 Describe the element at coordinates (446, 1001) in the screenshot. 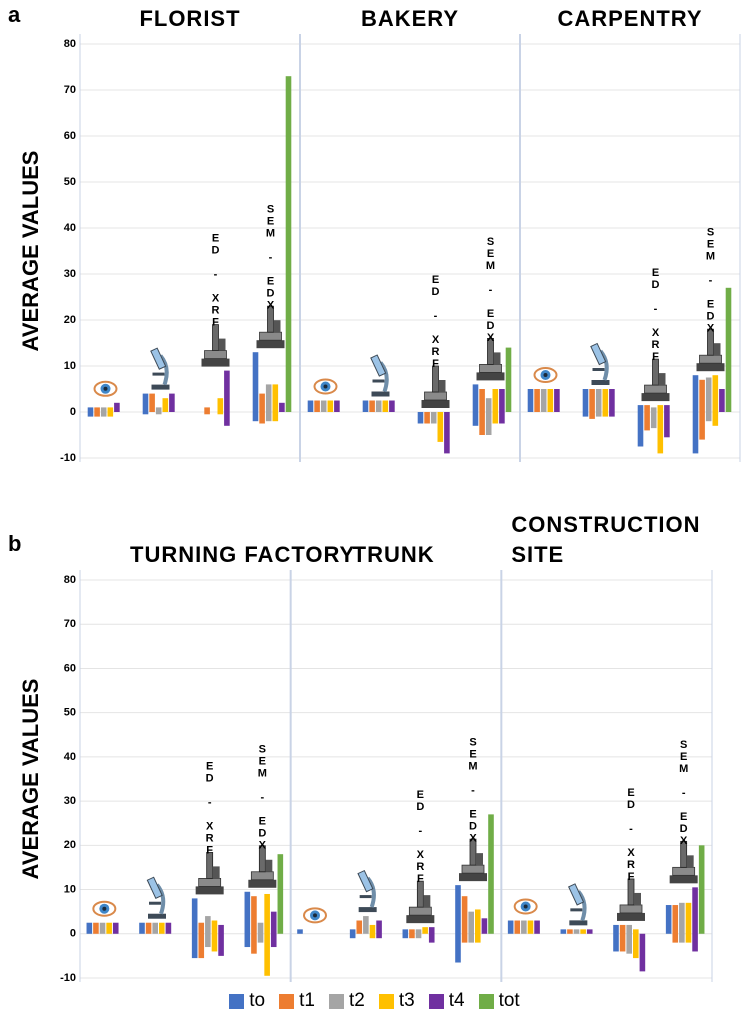

I see `legend-item: t4` at that location.